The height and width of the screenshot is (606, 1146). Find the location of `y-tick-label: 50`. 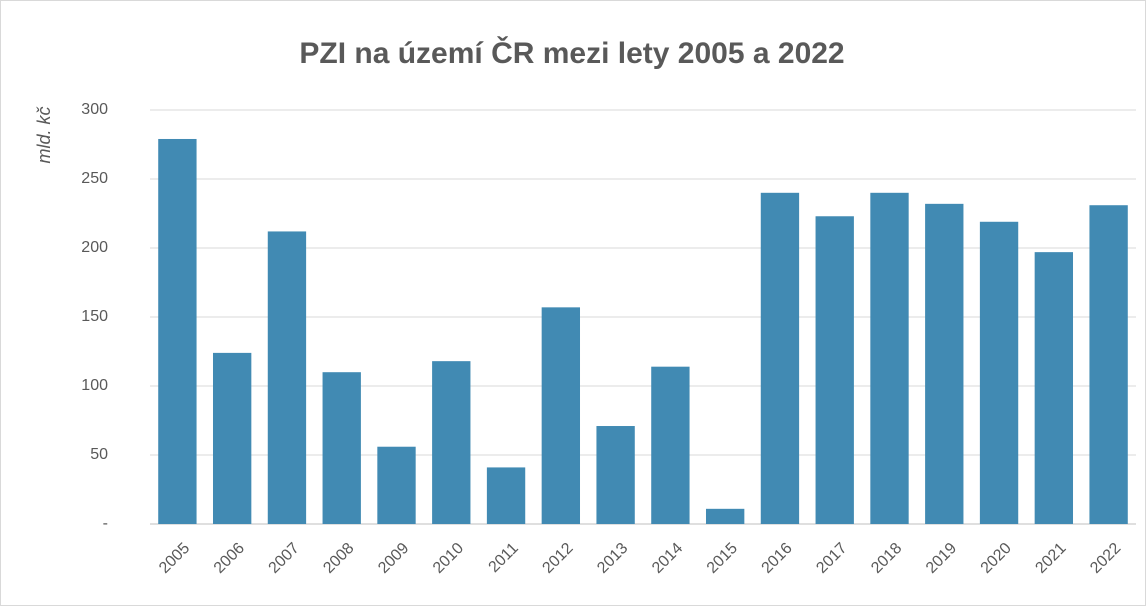

y-tick-label: 50 is located at coordinates (99, 454).